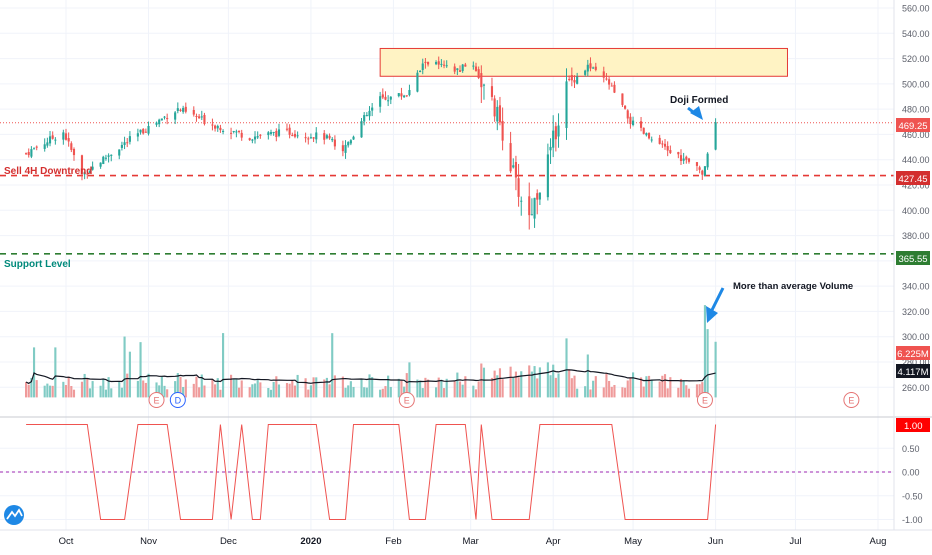  What do you see at coordinates (912, 126) in the screenshot?
I see `current-price-badge-text: 469.25` at bounding box center [912, 126].